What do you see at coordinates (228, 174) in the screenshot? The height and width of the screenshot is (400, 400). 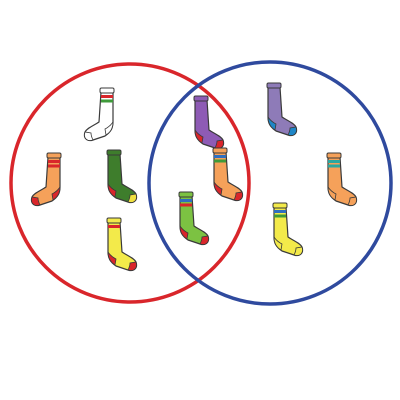 I see `orange-striped-sock` at bounding box center [228, 174].